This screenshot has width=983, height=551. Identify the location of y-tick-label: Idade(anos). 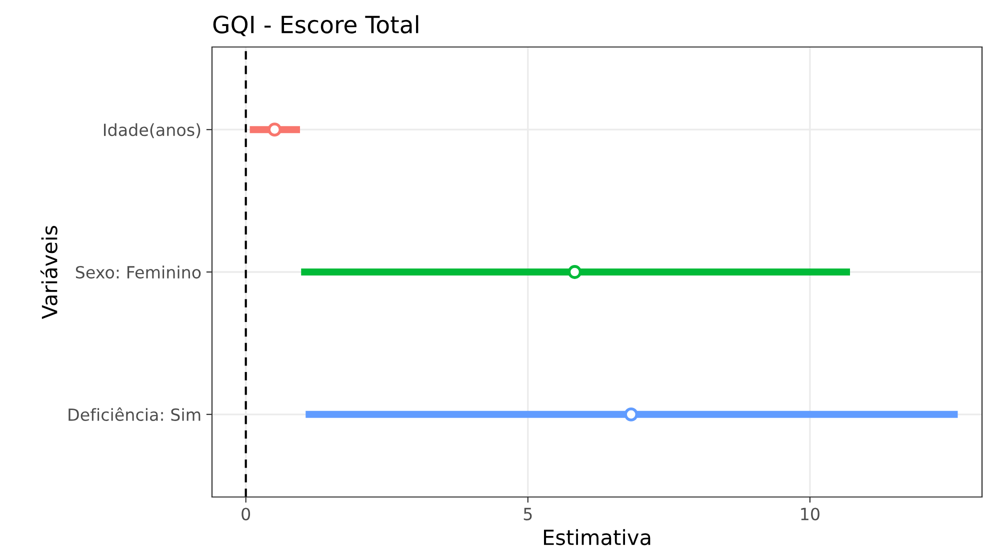
(152, 130).